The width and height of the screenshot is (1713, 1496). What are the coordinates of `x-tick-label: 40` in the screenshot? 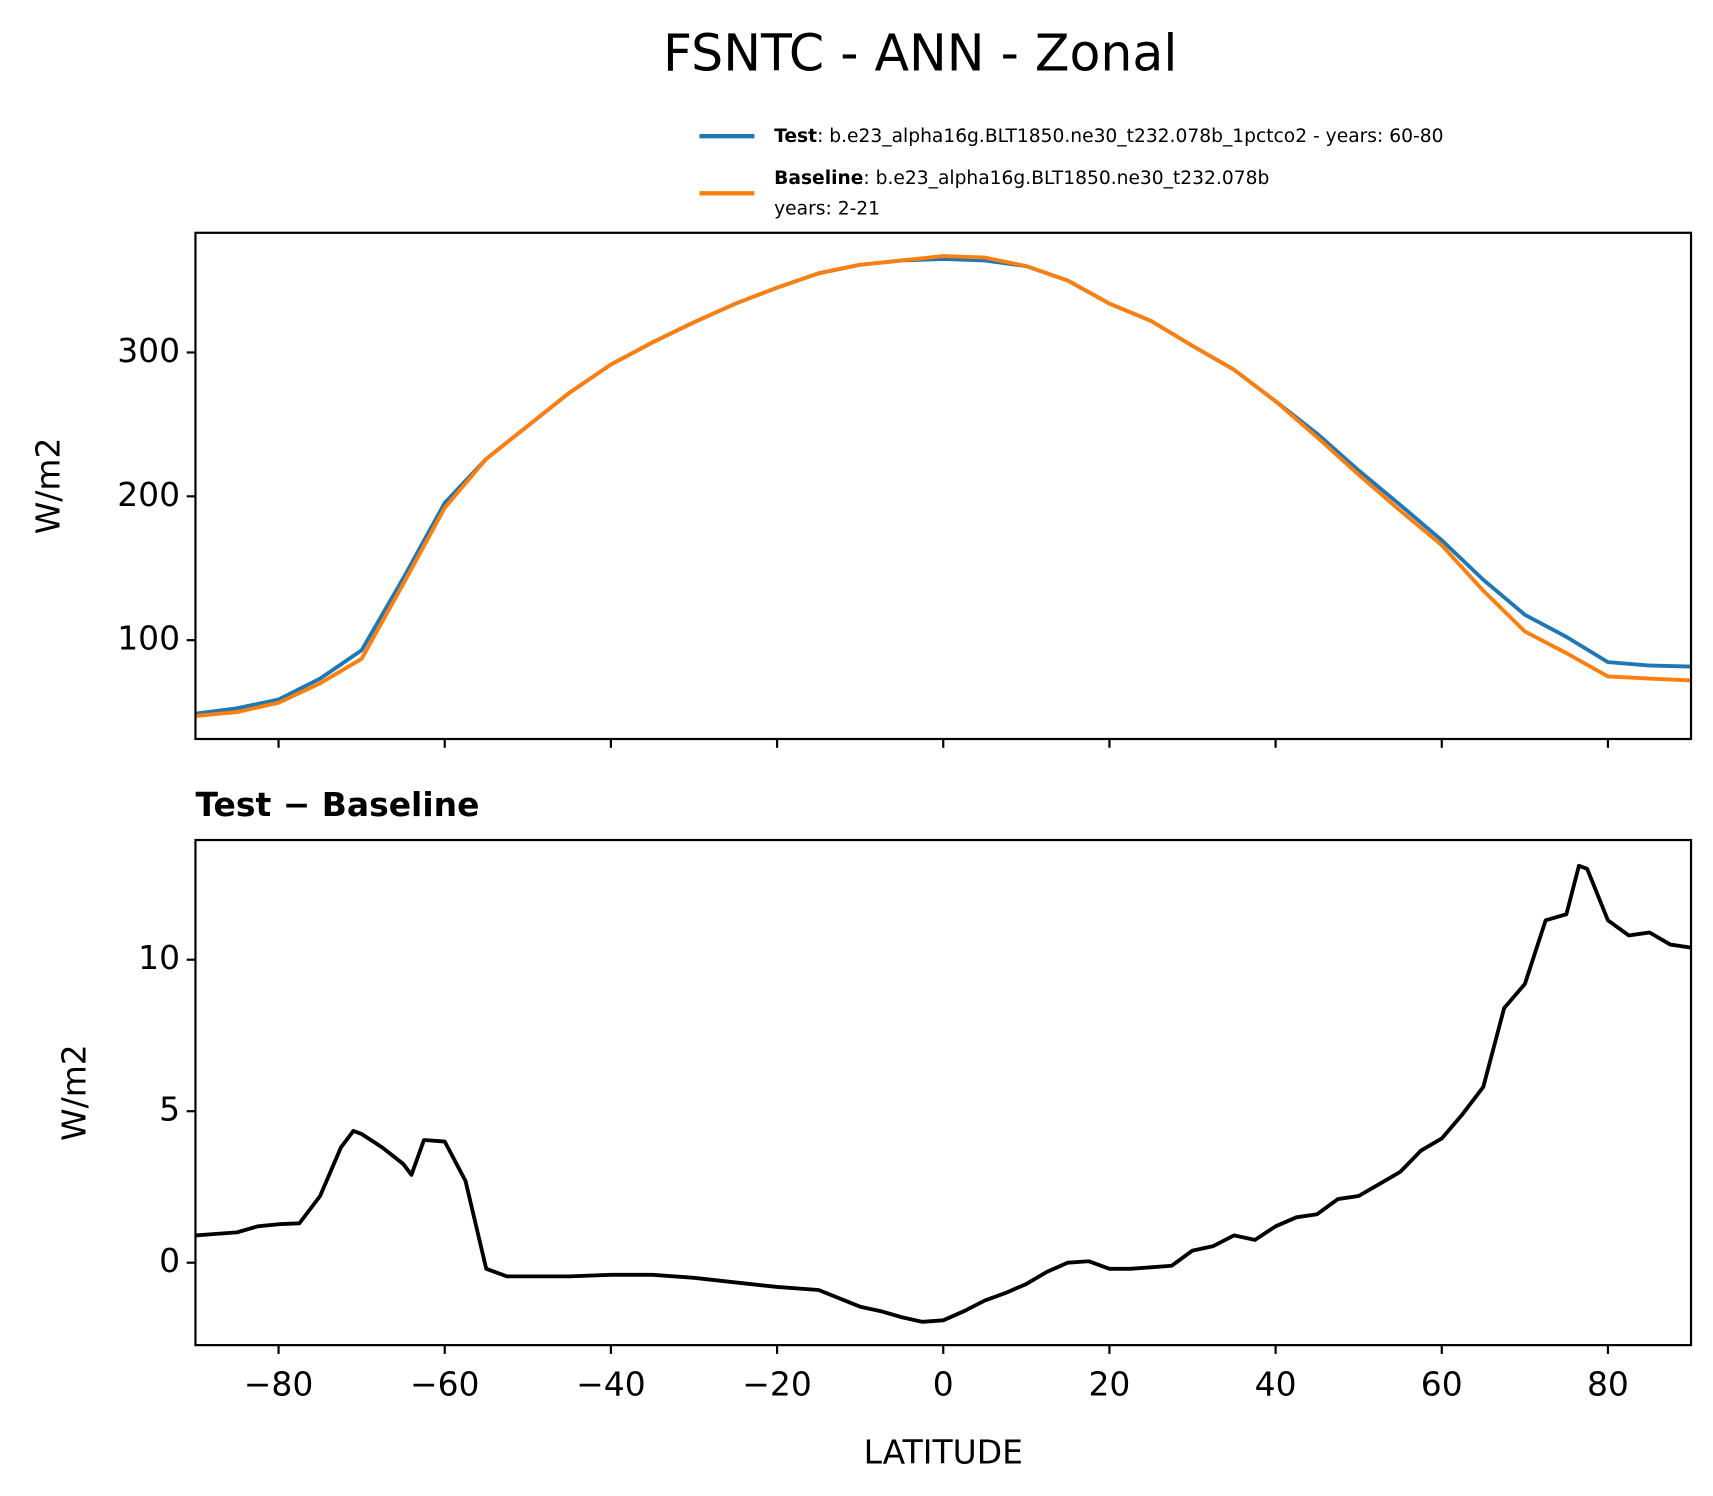 It's located at (1276, 1384).